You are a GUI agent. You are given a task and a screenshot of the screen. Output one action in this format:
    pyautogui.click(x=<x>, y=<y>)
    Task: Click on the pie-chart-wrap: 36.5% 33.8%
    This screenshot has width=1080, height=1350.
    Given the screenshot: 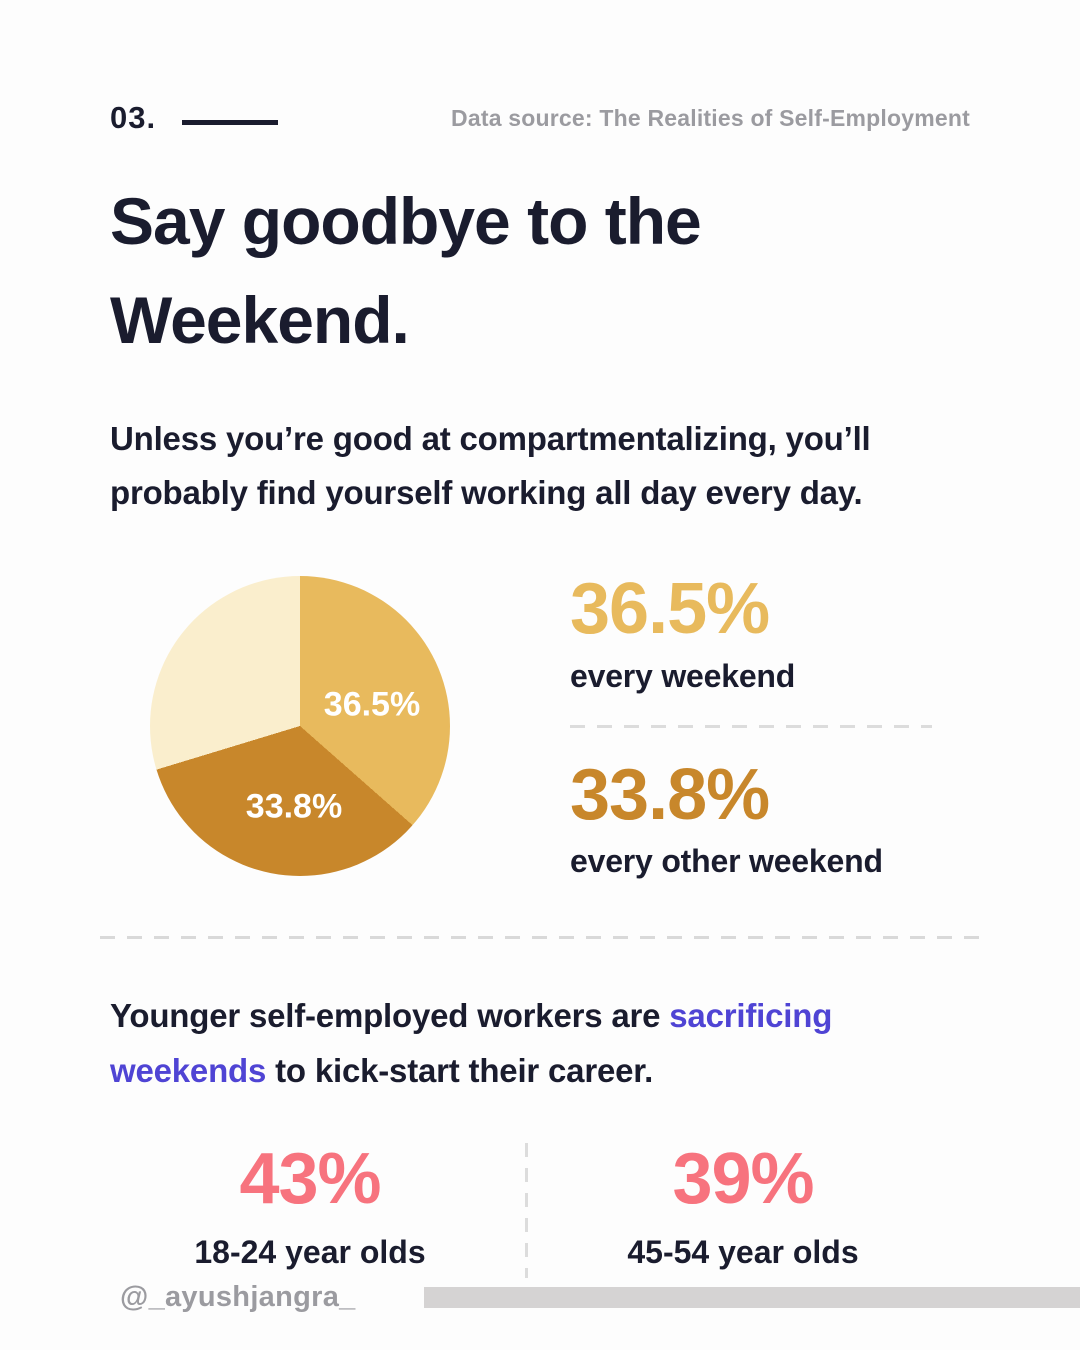 What is the action you would take?
    pyautogui.click(x=300, y=726)
    